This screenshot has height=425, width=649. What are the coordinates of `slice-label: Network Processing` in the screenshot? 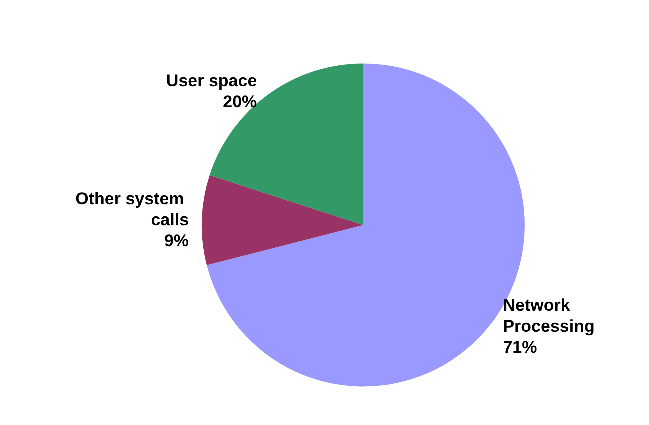 It's located at (549, 316).